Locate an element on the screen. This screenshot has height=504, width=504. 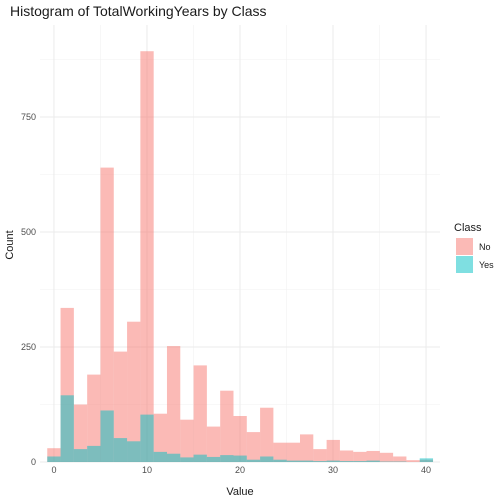
x-tick-label: 0 is located at coordinates (53, 470).